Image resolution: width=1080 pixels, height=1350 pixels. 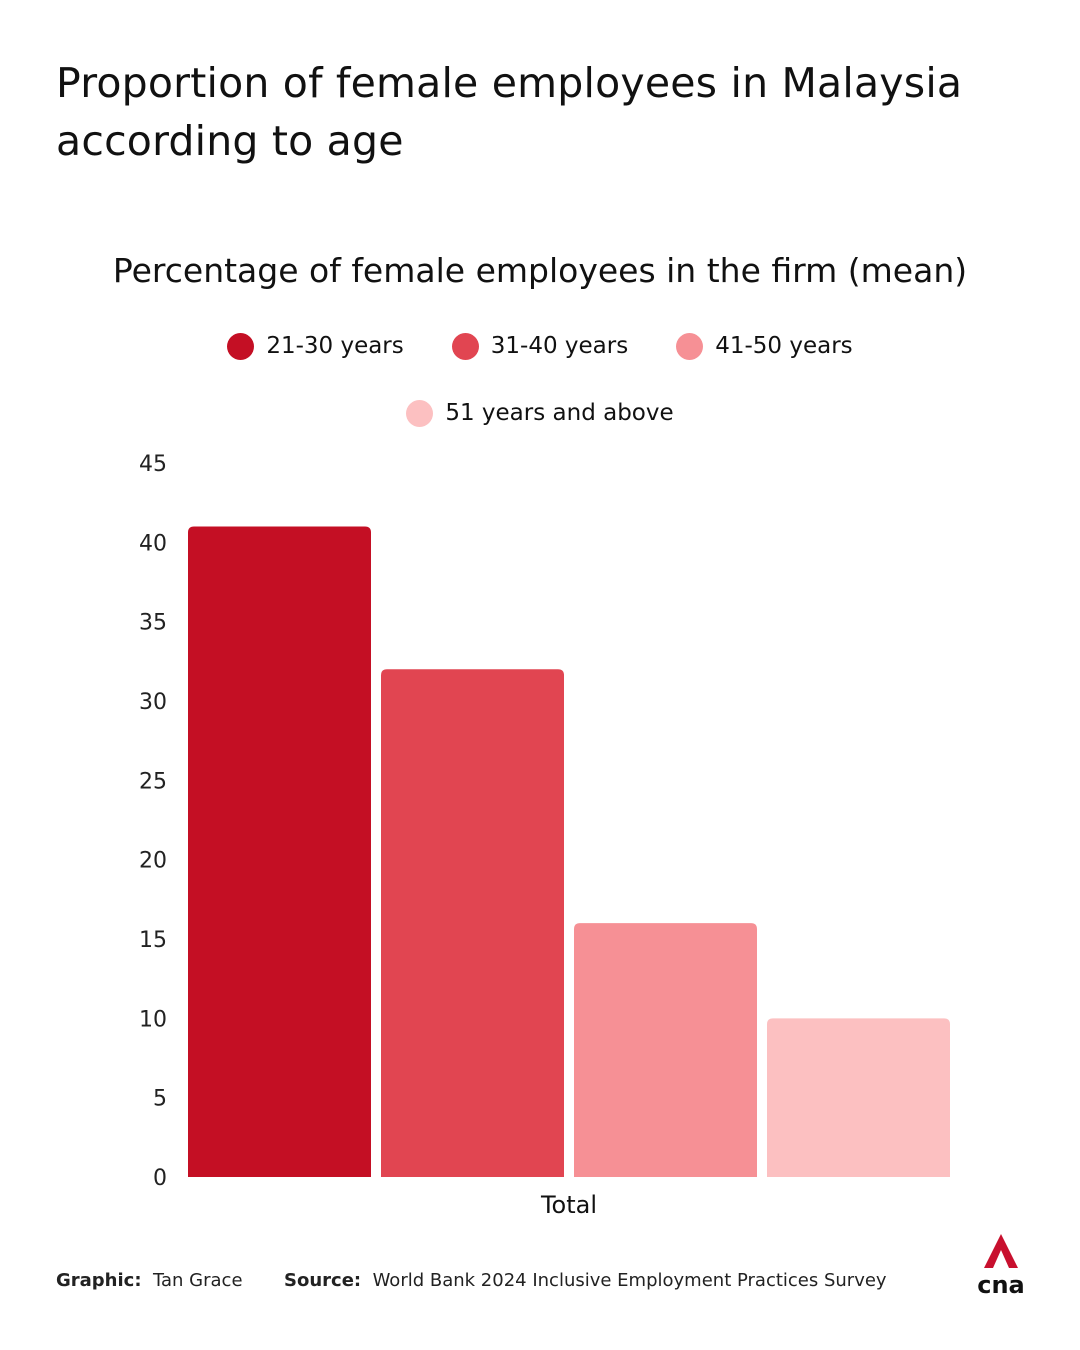 What do you see at coordinates (160, 1099) in the screenshot?
I see `y-tick-label: 5` at bounding box center [160, 1099].